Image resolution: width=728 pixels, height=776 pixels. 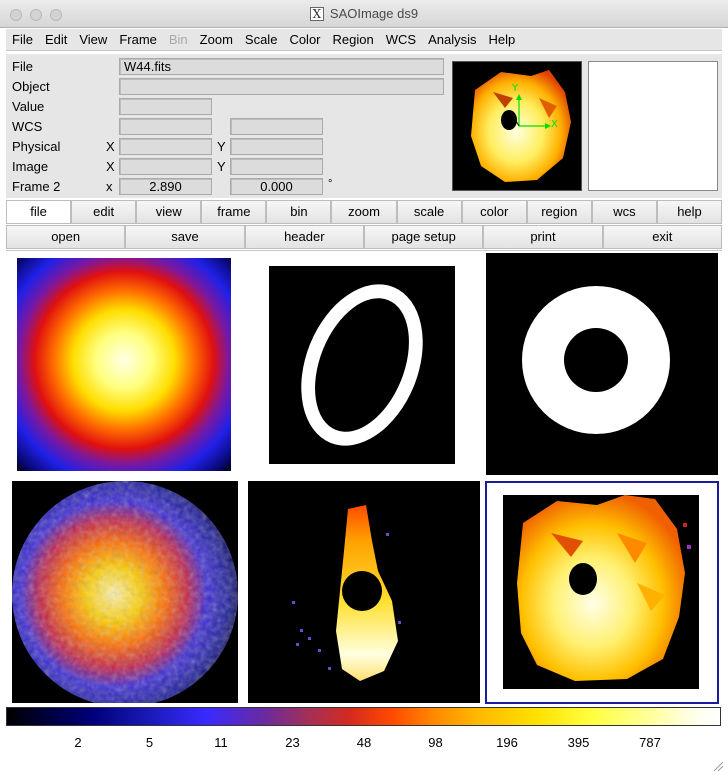 I want to click on zoom-window-button, so click(x=56, y=15).